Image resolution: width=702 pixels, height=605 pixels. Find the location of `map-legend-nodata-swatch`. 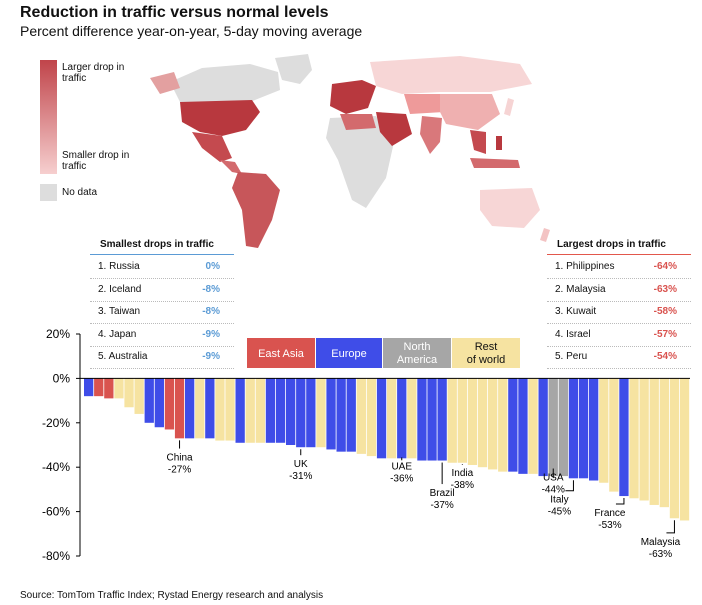

map-legend-nodata-swatch is located at coordinates (48, 192).